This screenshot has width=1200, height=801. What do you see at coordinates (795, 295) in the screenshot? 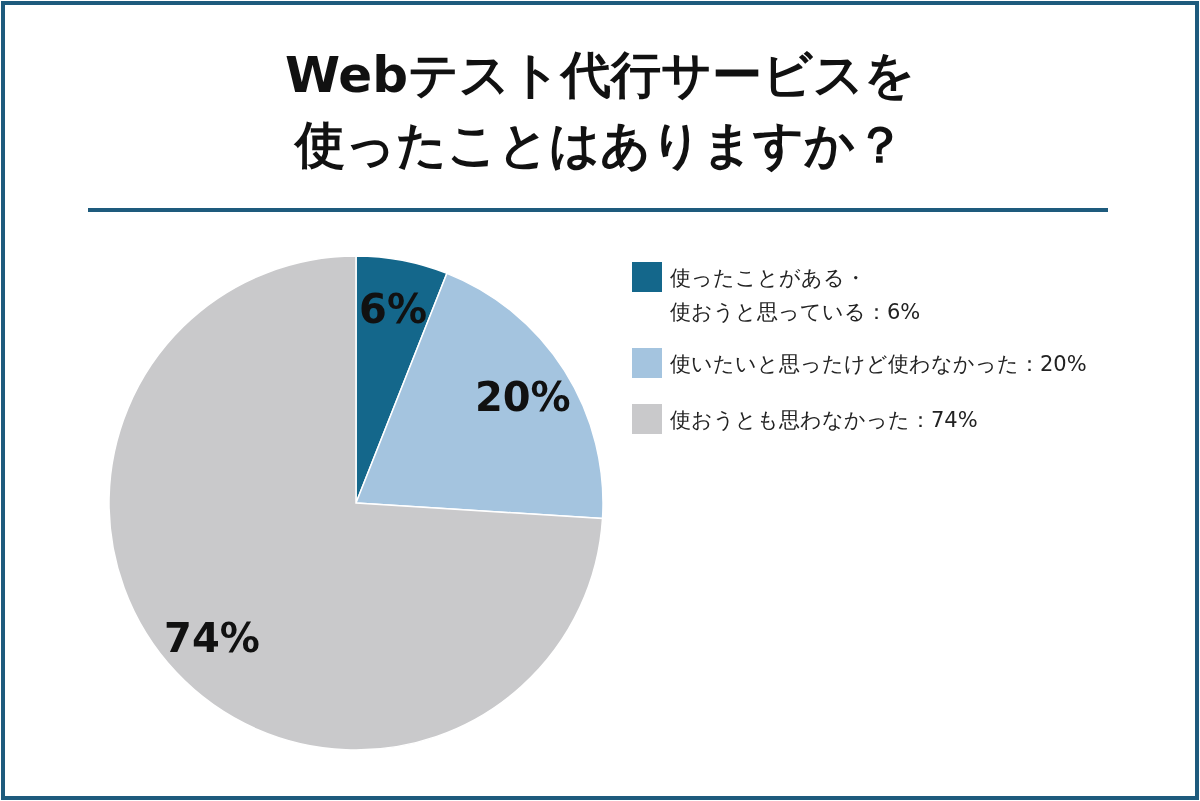
I see `legend-label: 使ったことがある・使おうと思っている：6%` at bounding box center [795, 295].